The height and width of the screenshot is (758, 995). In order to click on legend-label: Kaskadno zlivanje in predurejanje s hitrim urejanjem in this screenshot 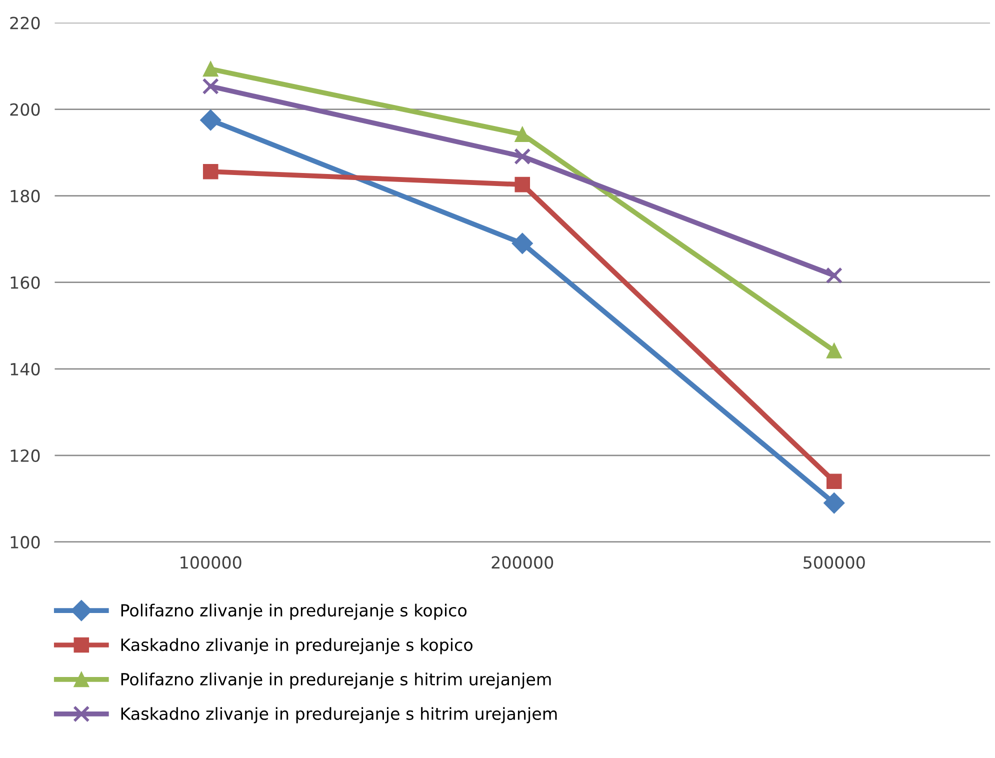, I will do `click(339, 715)`.